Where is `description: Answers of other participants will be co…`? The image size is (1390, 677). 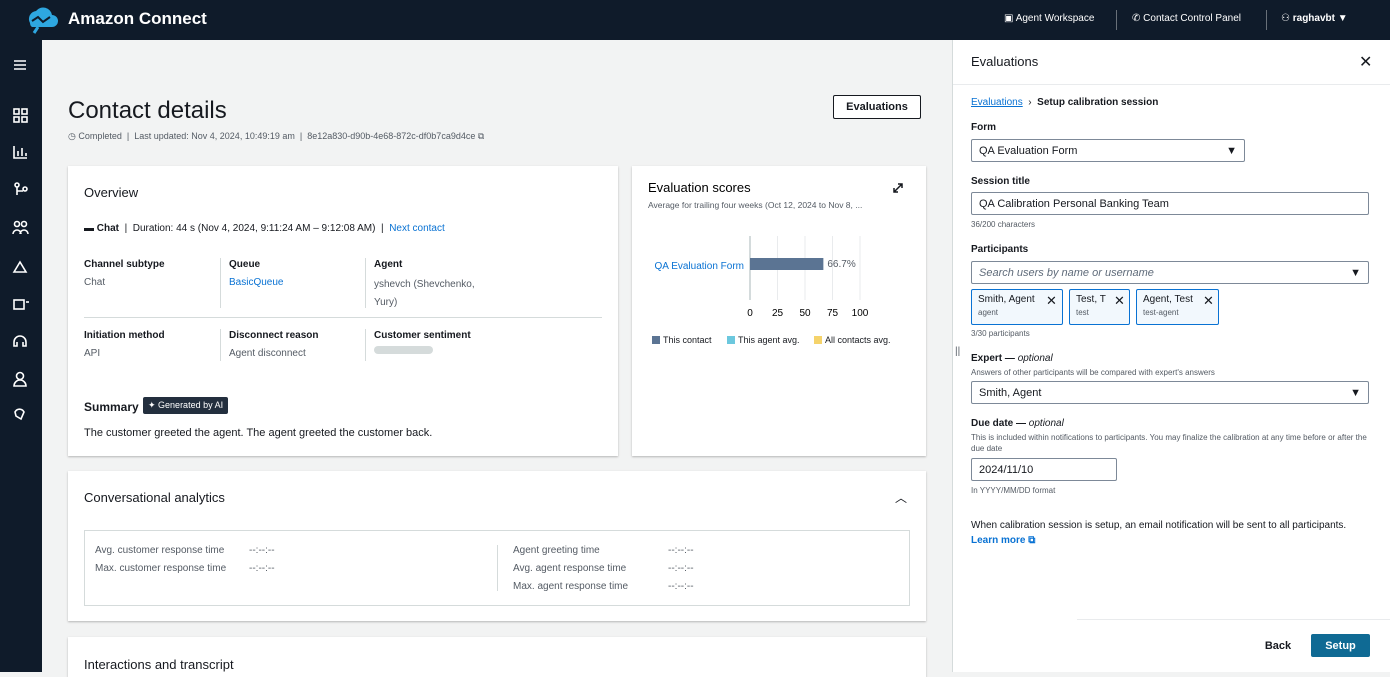 description: Answers of other participants will be co… is located at coordinates (1093, 372).